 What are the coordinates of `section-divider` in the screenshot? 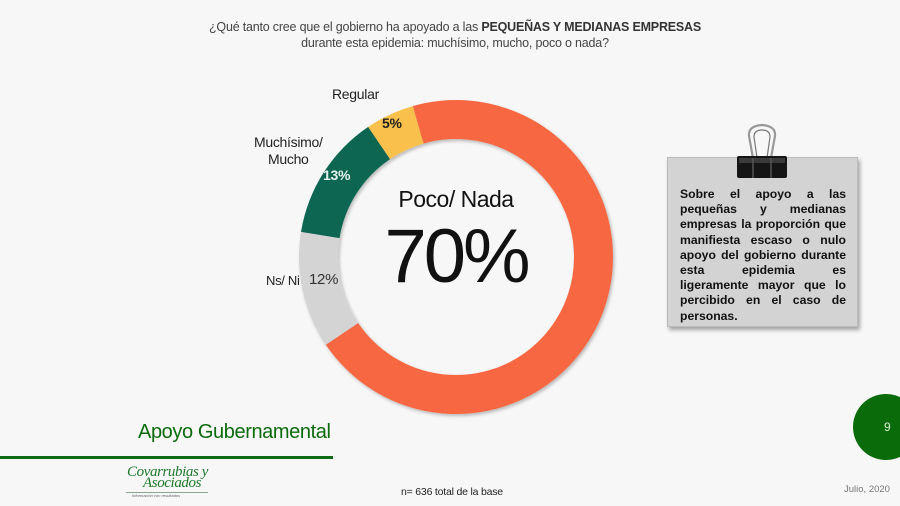 It's located at (166, 457).